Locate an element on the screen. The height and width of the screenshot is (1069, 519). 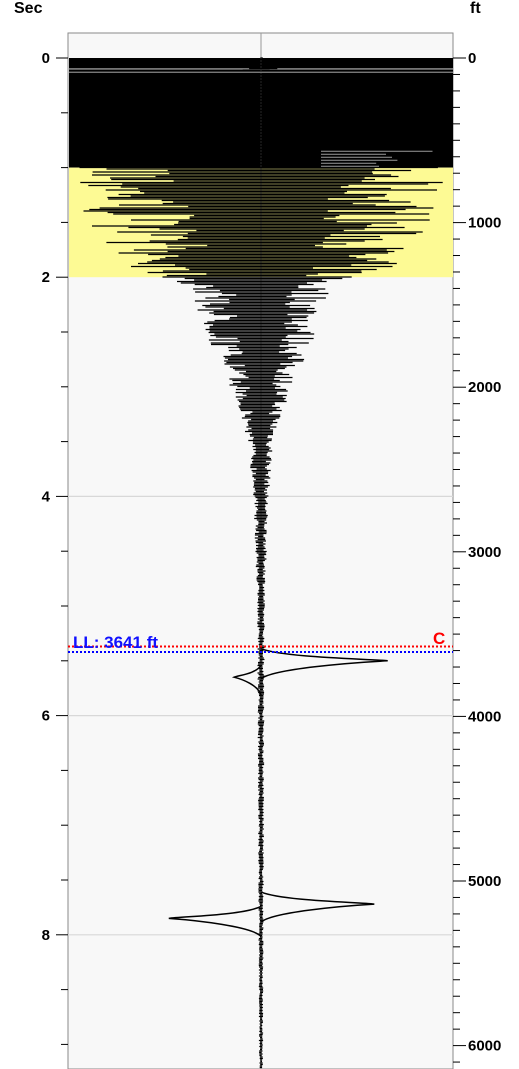
right-tick-label: 4000 is located at coordinates (484, 716).